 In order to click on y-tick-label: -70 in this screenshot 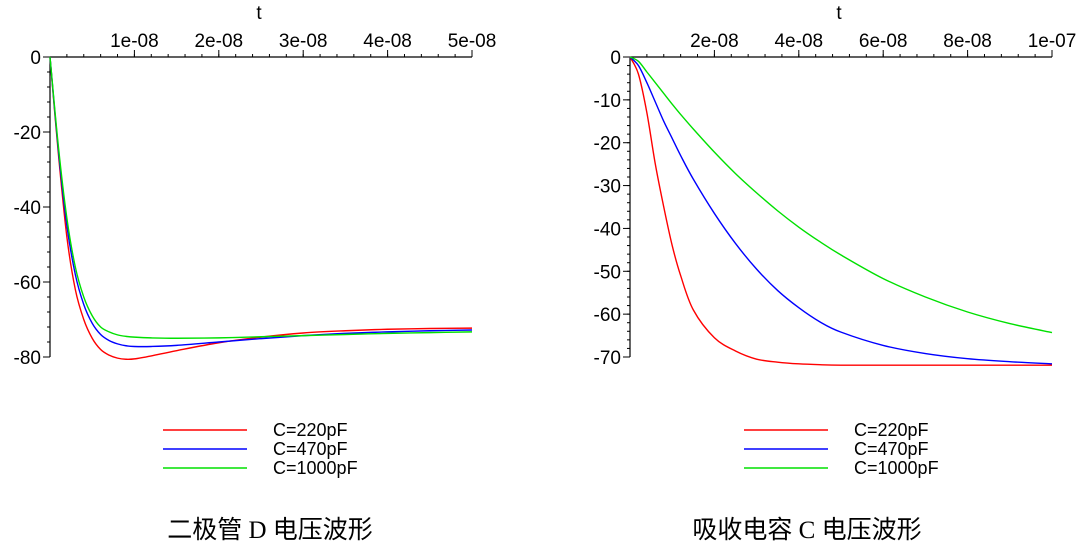, I will do `click(607, 358)`.